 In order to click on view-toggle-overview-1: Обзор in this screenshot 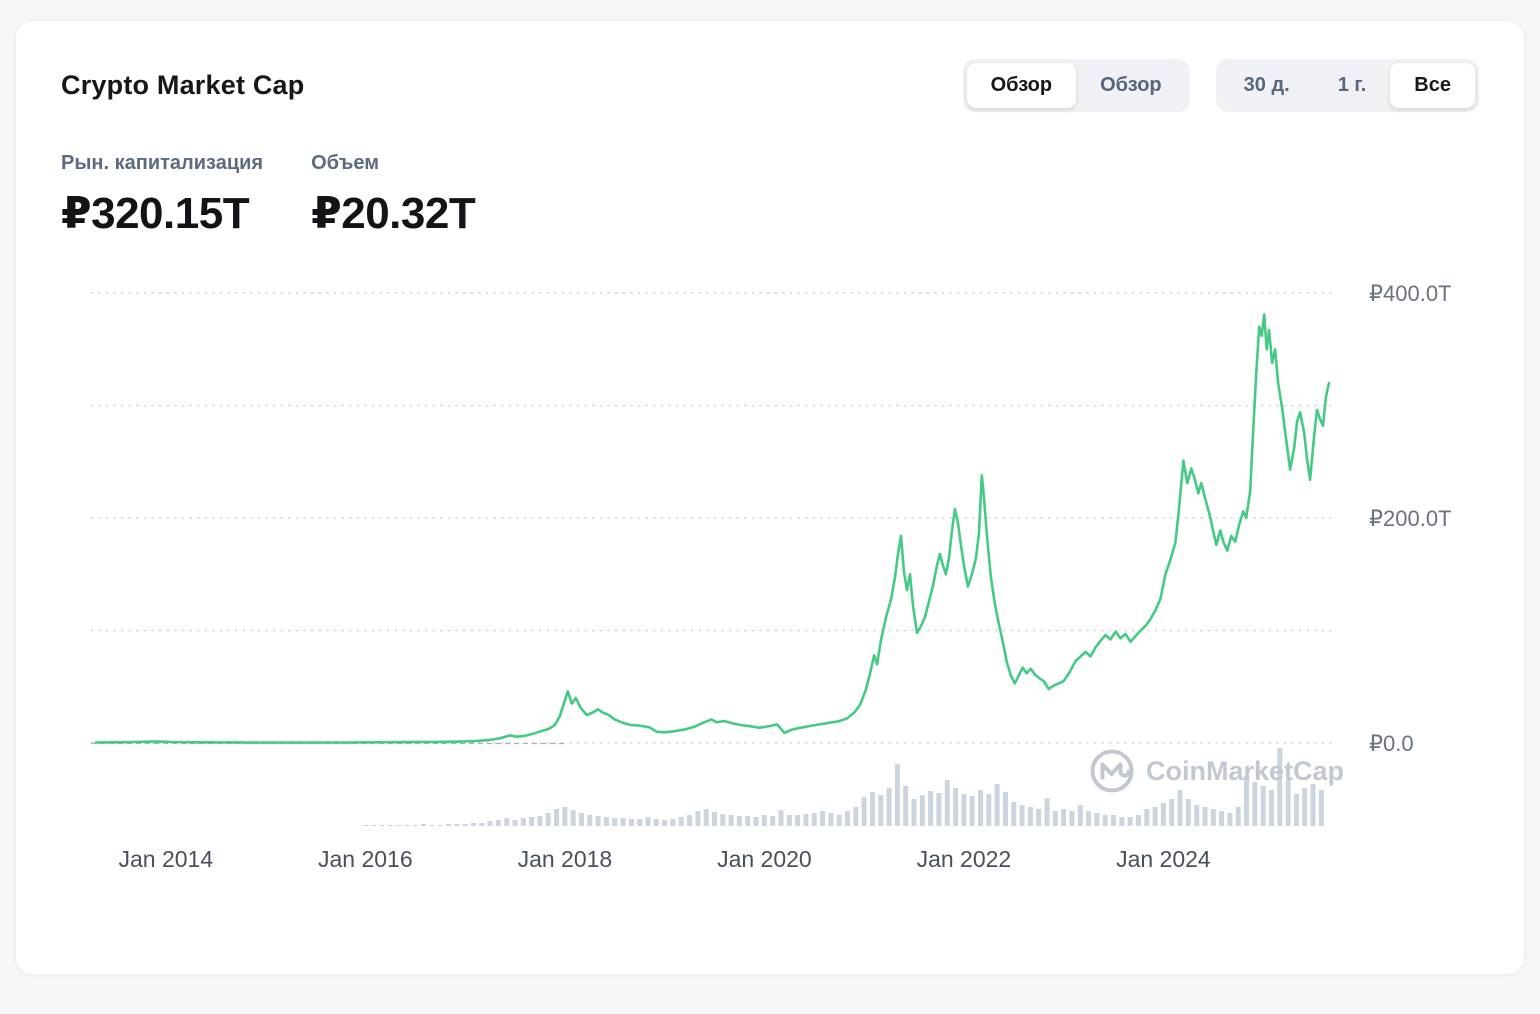, I will do `click(1021, 85)`.